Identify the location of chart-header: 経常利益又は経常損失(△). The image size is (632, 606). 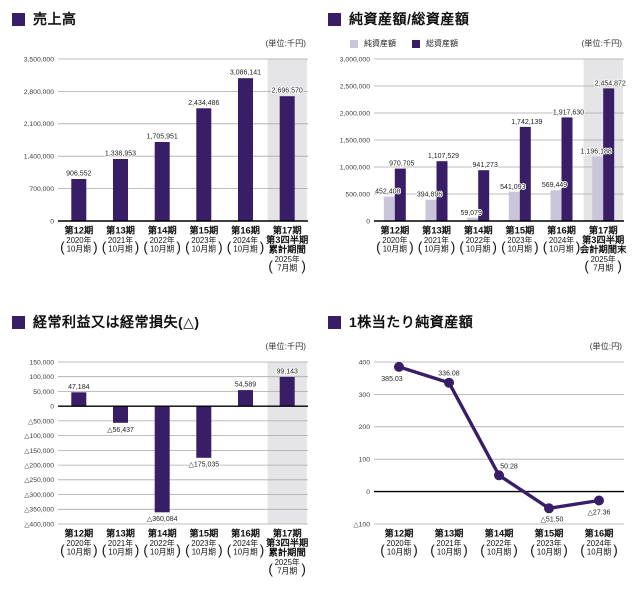
(161, 322).